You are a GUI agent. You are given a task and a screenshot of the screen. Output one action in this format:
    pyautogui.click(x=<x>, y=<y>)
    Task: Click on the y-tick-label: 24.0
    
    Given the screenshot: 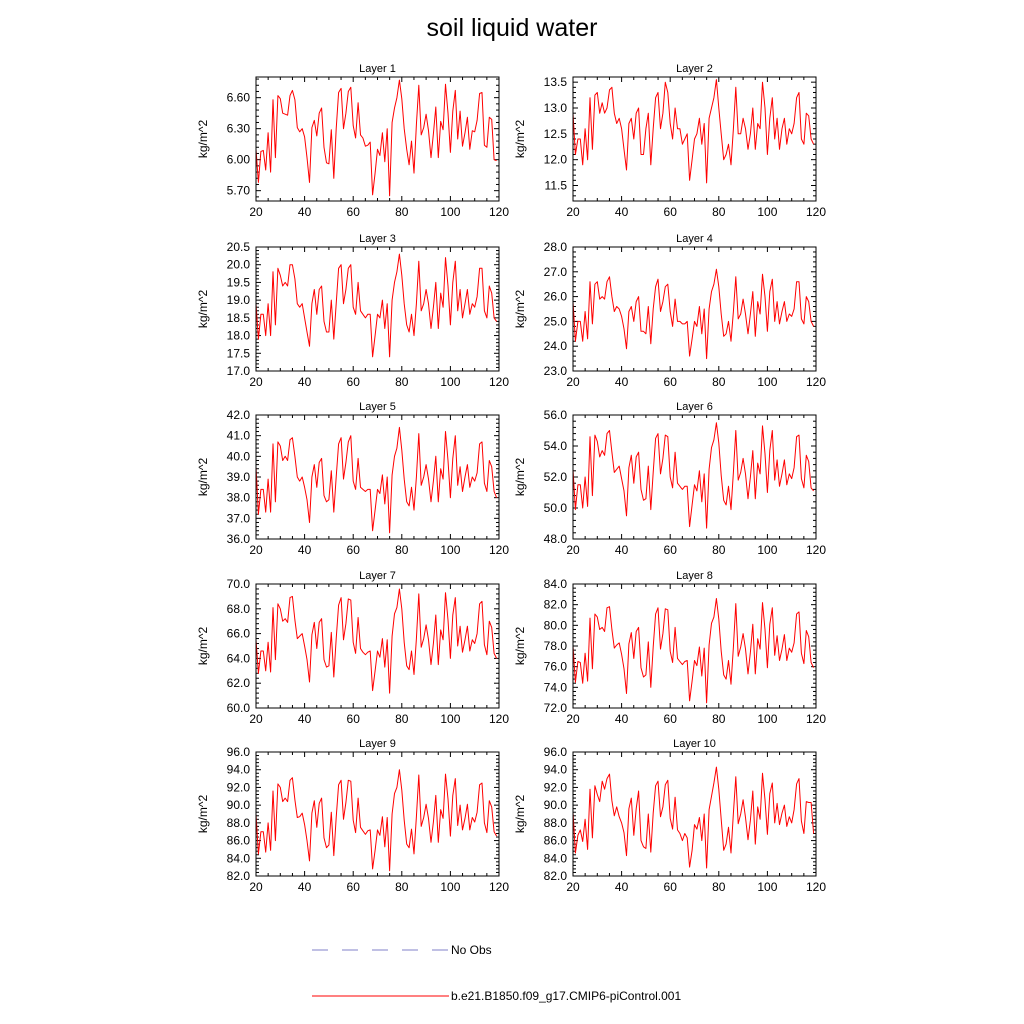 What is the action you would take?
    pyautogui.click(x=556, y=346)
    